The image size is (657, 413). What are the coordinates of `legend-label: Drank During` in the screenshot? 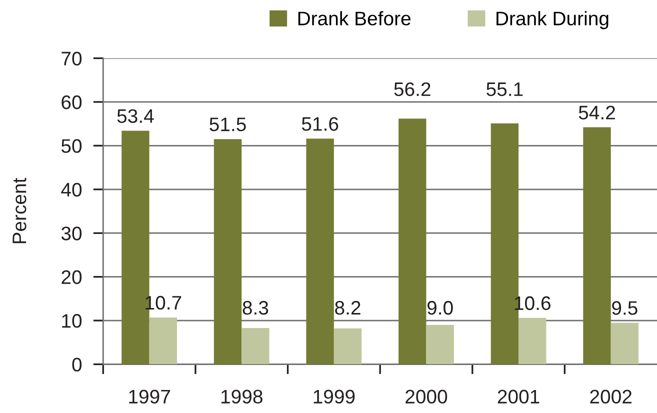 It's located at (552, 20).